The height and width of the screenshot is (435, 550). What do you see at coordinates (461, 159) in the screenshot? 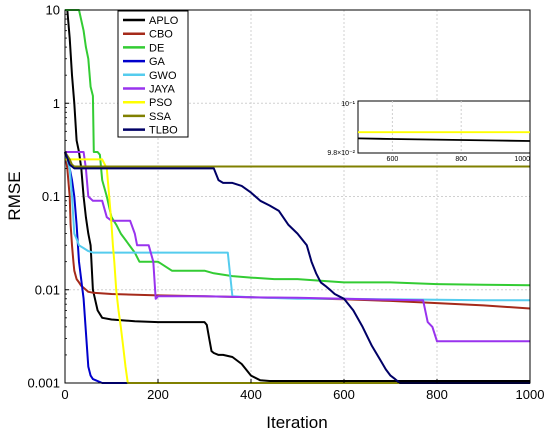
I see `inset-x-tick-label: 800` at bounding box center [461, 159].